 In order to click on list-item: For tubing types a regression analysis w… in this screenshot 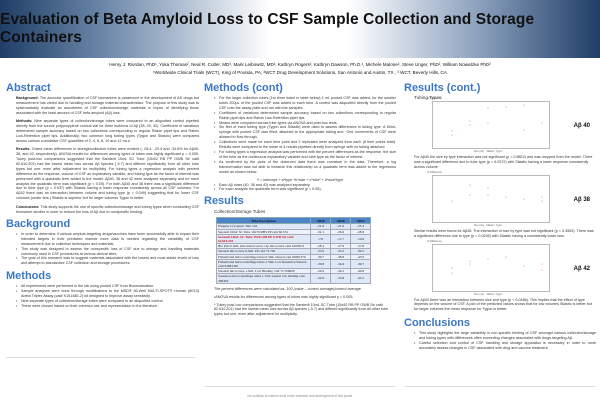, I will do `click(305, 155)`.